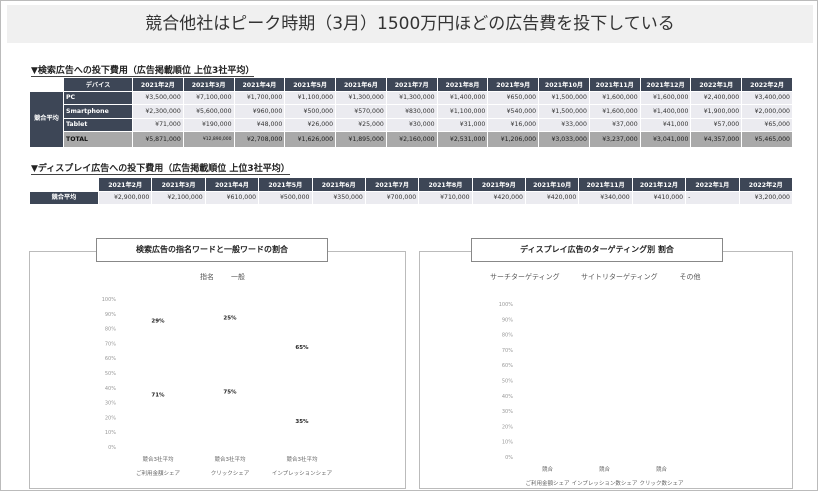 This screenshot has height=491, width=818. I want to click on value-cell: ¥37,000, so click(614, 124).